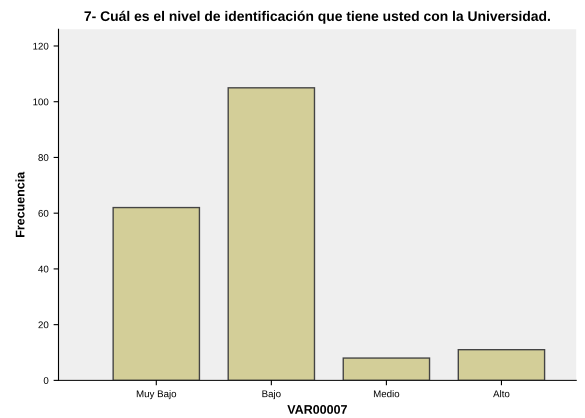  What do you see at coordinates (46, 380) in the screenshot?
I see `y-tick-label: 0` at bounding box center [46, 380].